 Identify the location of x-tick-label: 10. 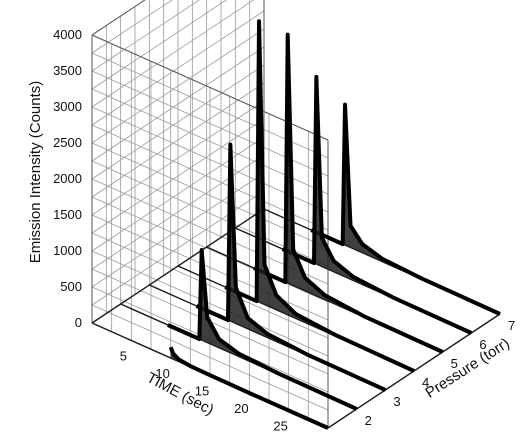
(162, 373).